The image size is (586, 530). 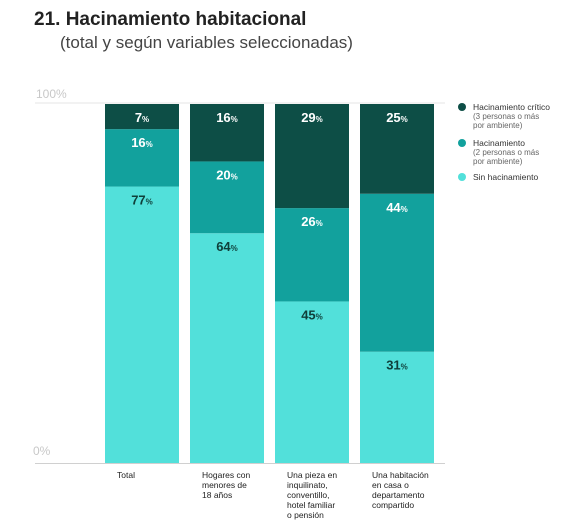 I want to click on chart-subtitle: (total y según variables seleccionadas), so click(x=206, y=42).